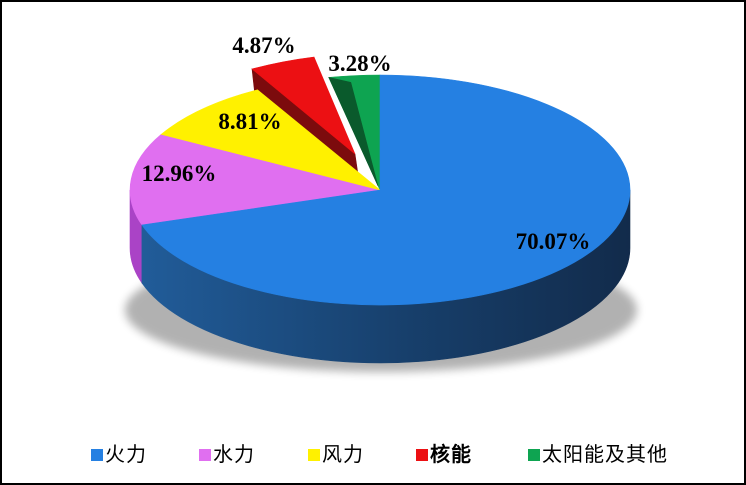 The image size is (746, 485). What do you see at coordinates (314, 455) in the screenshot?
I see `legend-swatch-wind` at bounding box center [314, 455].